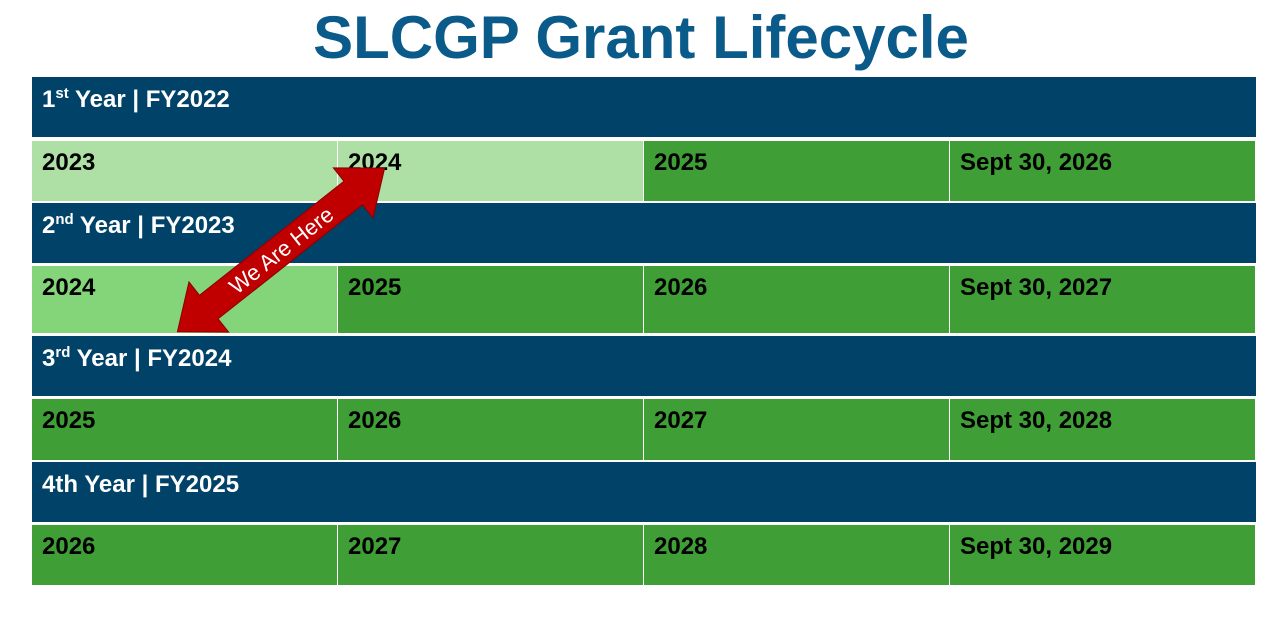 This screenshot has height=619, width=1282. What do you see at coordinates (64, 219) in the screenshot?
I see `year-ordinal: nd` at bounding box center [64, 219].